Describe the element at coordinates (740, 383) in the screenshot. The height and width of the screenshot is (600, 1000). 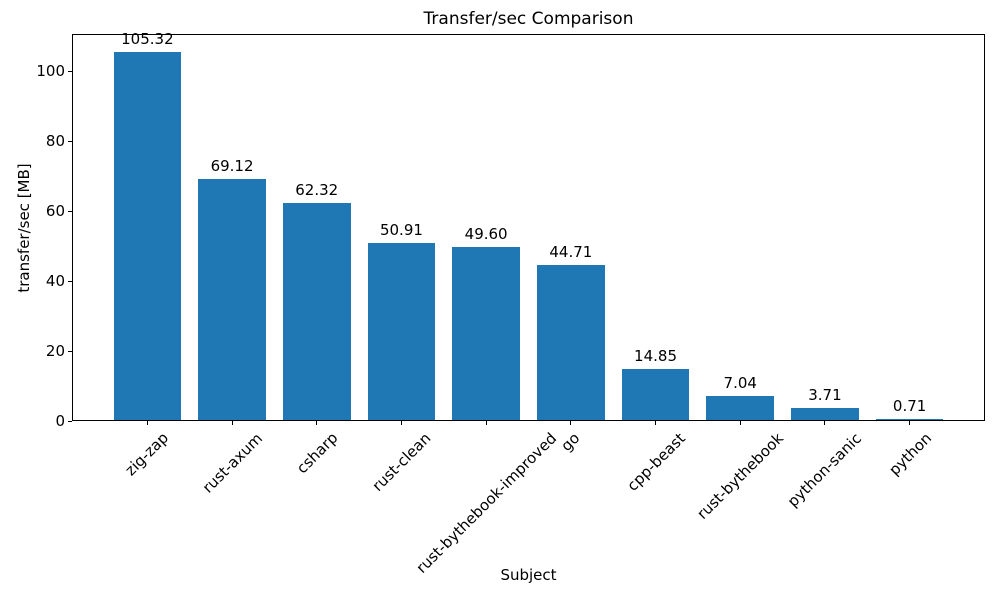
I see `bar-value-label: 7.04` at that location.